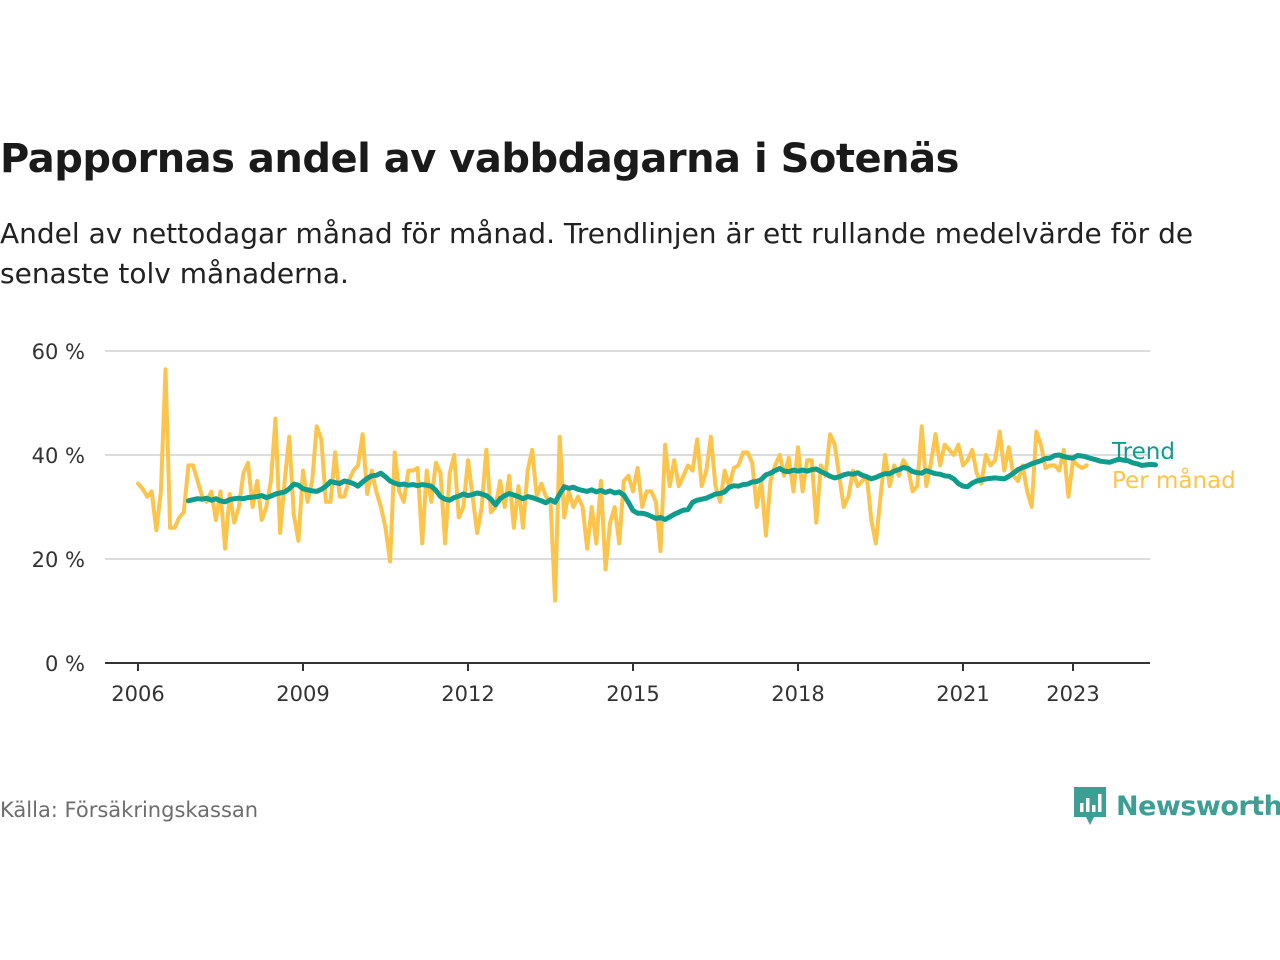 The width and height of the screenshot is (1280, 960). I want to click on x-axis-tick-labels: 2006 2009 2012 2015 2018 2021 2023, so click(605, 684).